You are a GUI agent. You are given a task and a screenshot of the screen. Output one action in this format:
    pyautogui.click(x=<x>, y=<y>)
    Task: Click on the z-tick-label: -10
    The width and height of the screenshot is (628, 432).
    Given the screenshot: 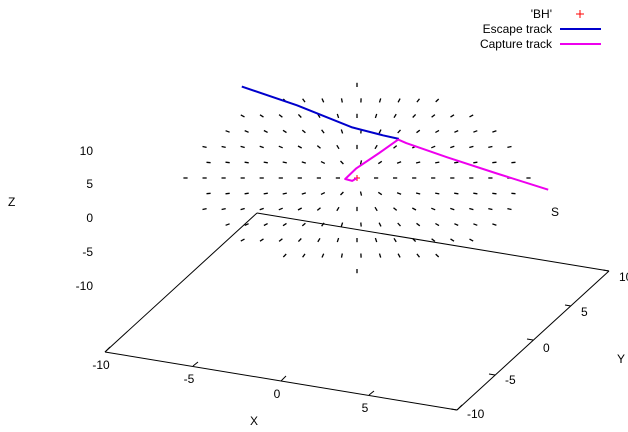 What is the action you would take?
    pyautogui.click(x=85, y=286)
    